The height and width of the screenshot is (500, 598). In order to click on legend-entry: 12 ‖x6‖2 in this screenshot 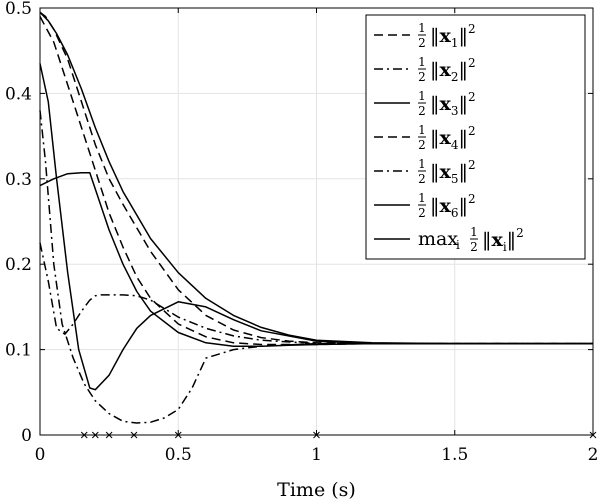, I will do `click(425, 205)`.